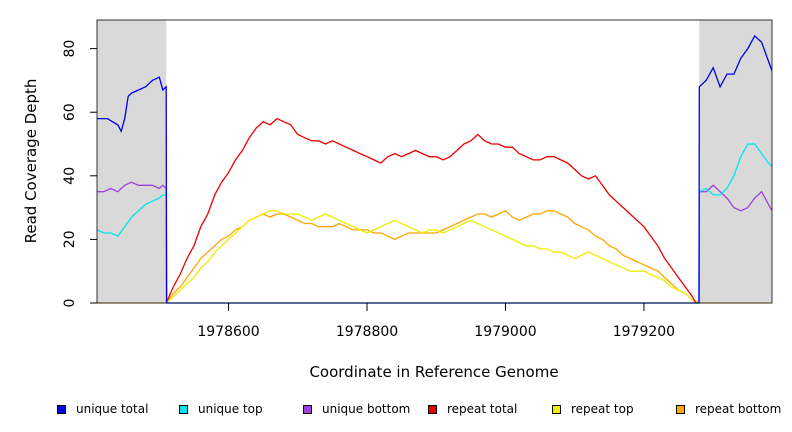 Image resolution: width=792 pixels, height=432 pixels. I want to click on legend-item-repeat-top: repeat top, so click(593, 409).